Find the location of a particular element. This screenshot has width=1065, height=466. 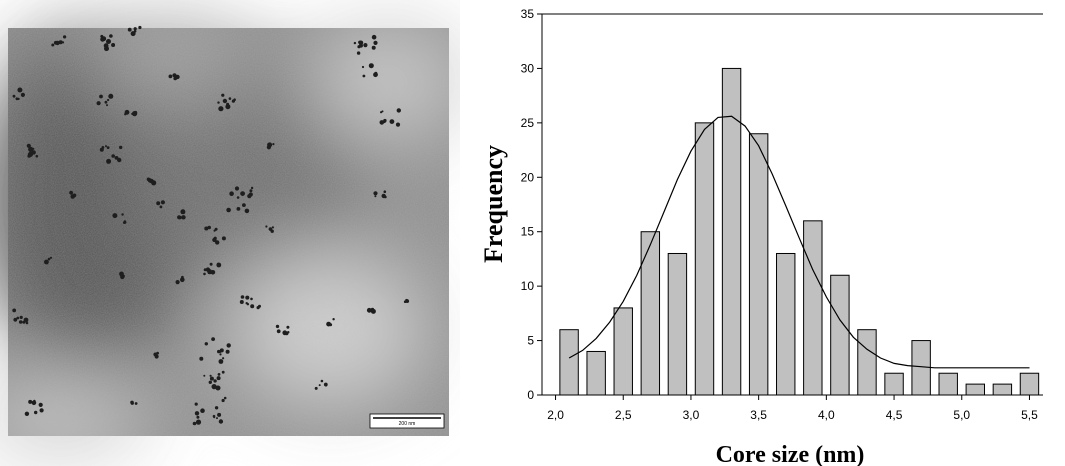

x-tick-label: 5,0 is located at coordinates (961, 415).